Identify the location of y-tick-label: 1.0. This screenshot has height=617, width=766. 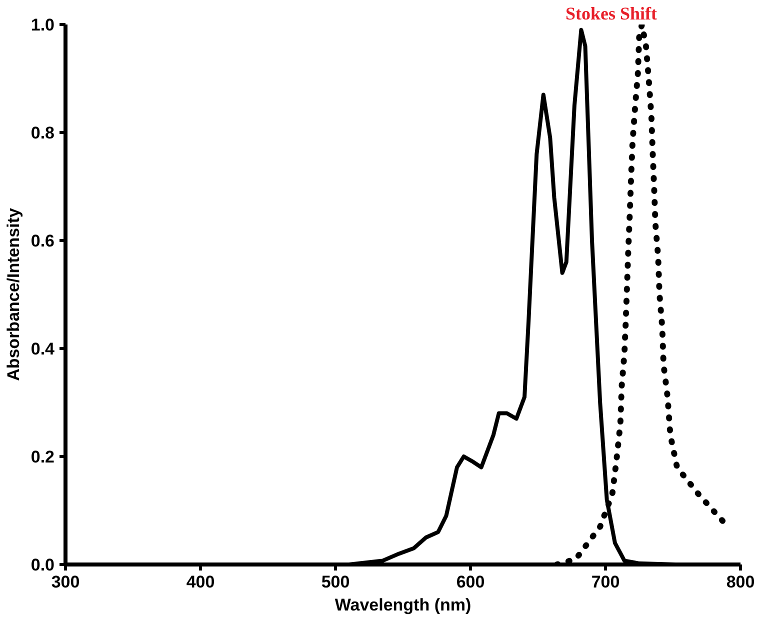
(42, 25).